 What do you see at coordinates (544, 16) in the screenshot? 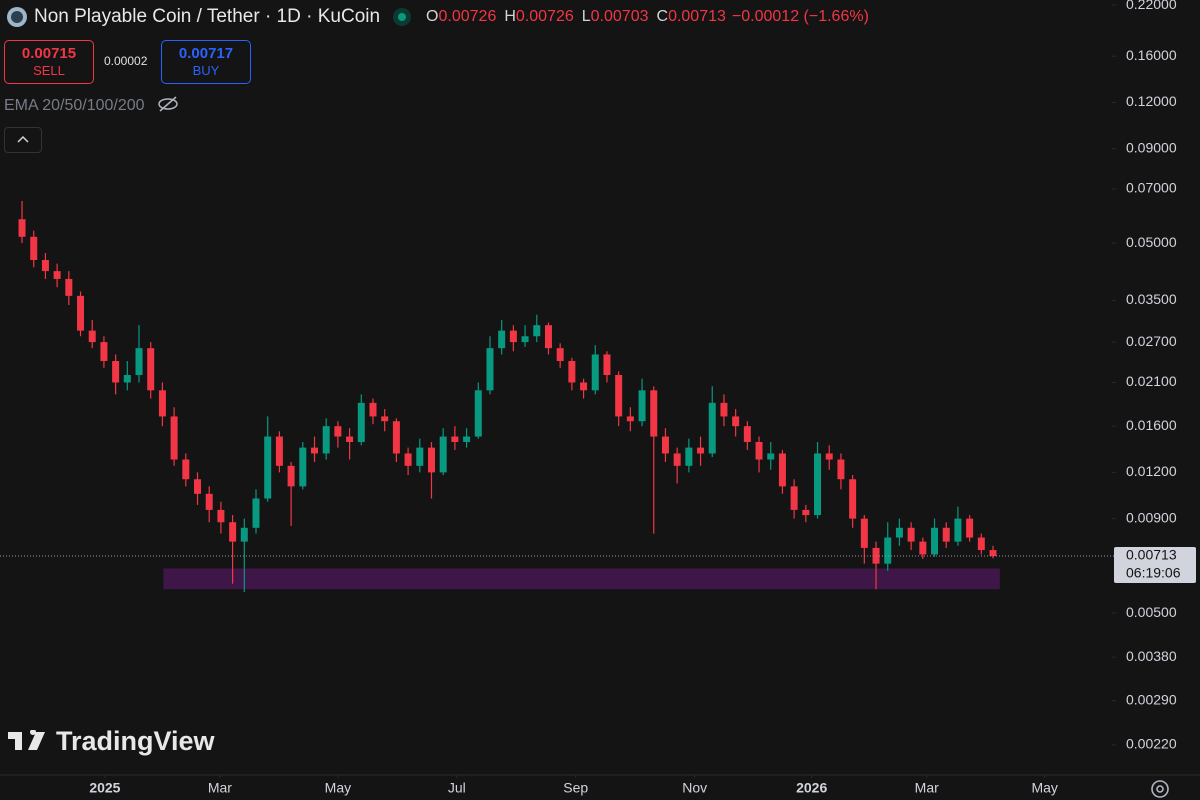
I see `ohlc-value: 0.00726` at bounding box center [544, 16].